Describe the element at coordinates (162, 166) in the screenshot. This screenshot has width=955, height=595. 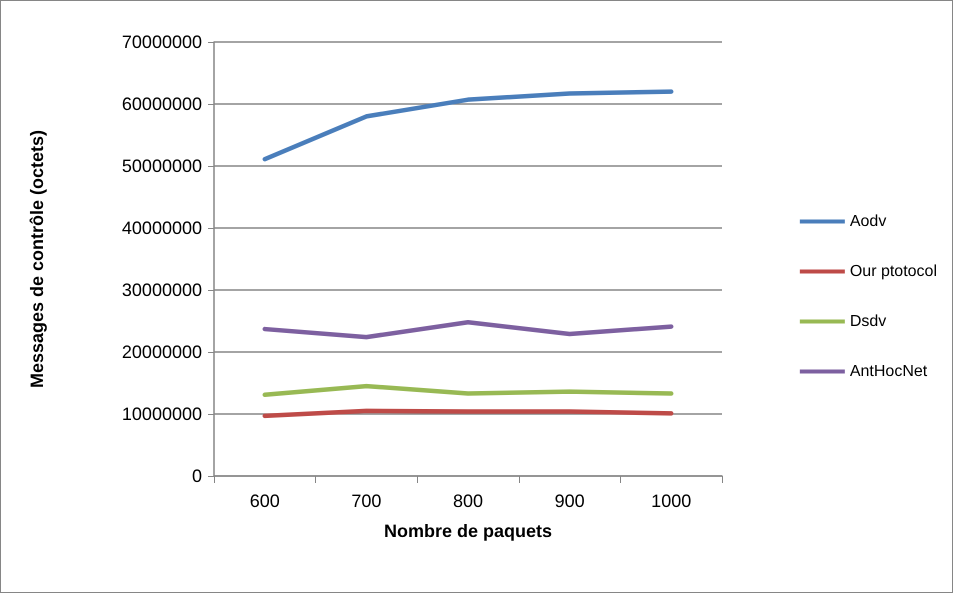
I see `y-tick-label: 50000000` at that location.